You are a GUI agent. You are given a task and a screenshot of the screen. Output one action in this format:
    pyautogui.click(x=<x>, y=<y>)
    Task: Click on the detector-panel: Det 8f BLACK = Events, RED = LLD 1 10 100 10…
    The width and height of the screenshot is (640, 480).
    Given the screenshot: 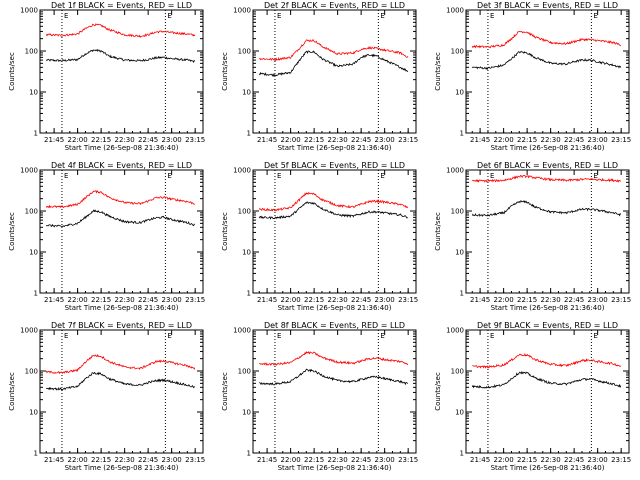 What is the action you would take?
    pyautogui.click(x=319, y=396)
    